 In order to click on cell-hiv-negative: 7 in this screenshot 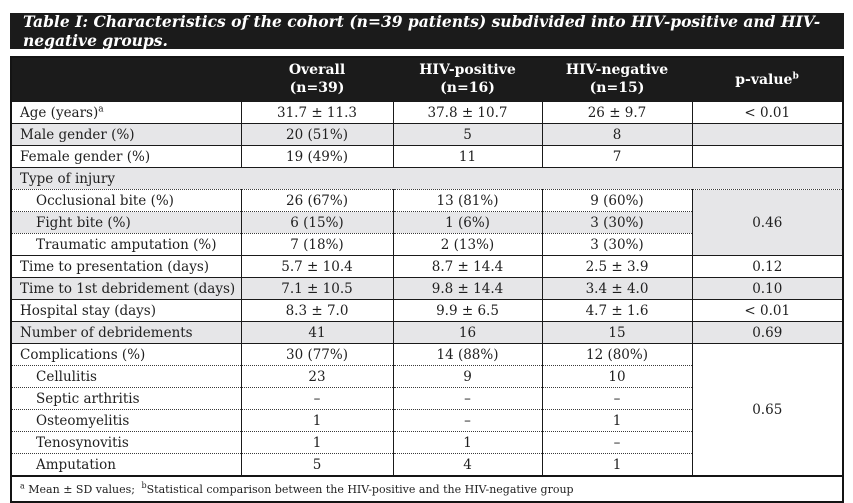, I will do `click(616, 156)`.